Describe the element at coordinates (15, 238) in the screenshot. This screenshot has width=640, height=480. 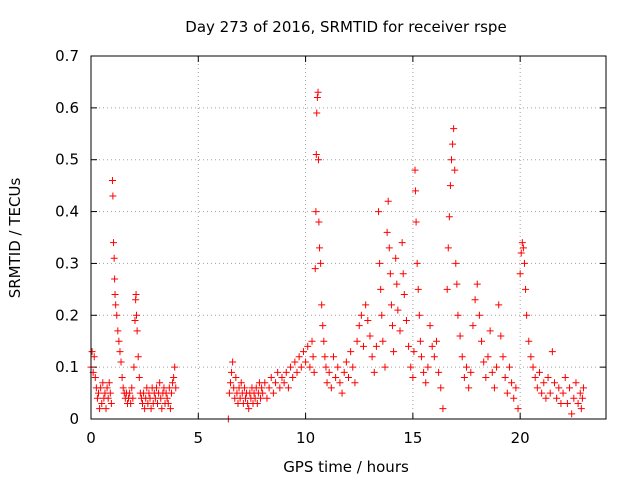
I see `y-axis-title: SRMTID / TECUs` at that location.